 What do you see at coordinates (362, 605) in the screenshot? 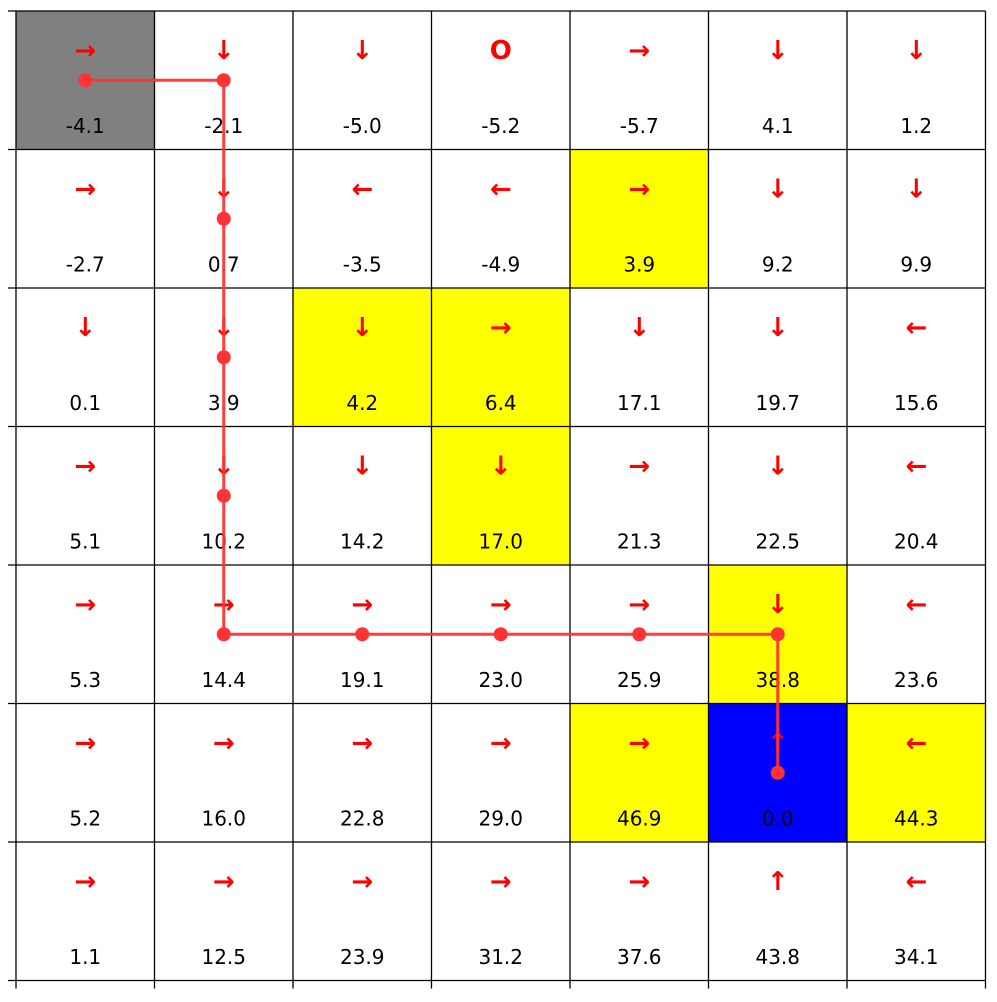
I see `policy-arrow-4-2: →` at bounding box center [362, 605].